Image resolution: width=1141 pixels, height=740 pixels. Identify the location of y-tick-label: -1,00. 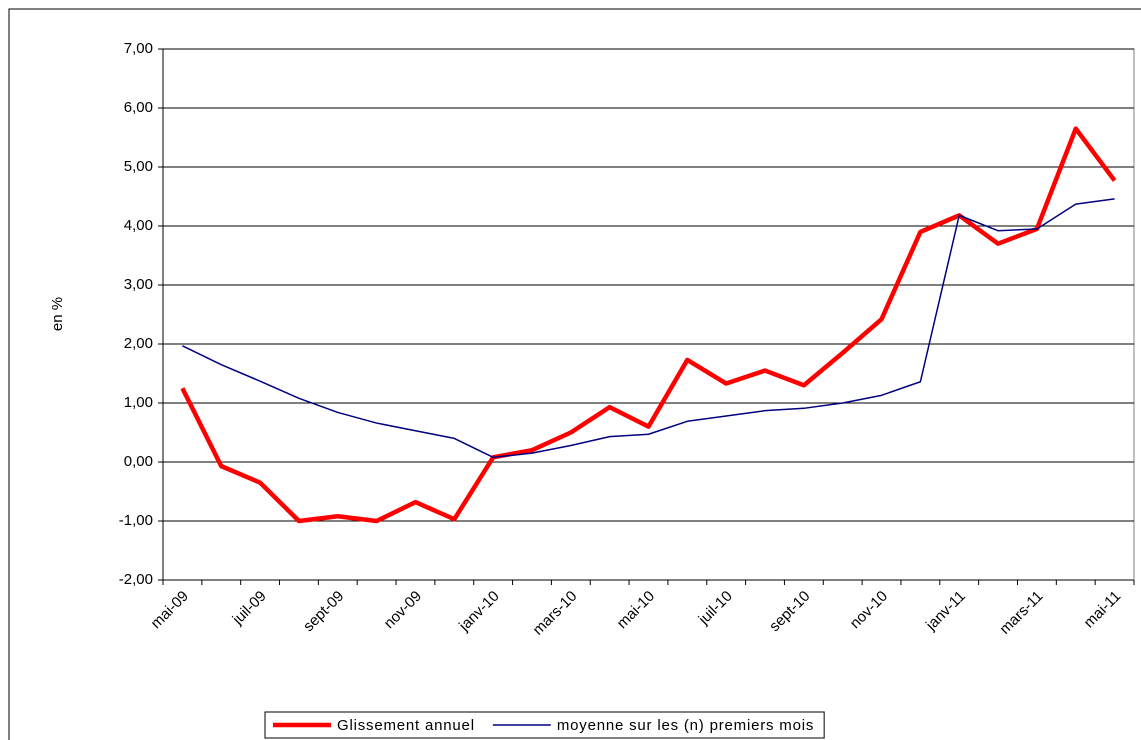
(136, 520).